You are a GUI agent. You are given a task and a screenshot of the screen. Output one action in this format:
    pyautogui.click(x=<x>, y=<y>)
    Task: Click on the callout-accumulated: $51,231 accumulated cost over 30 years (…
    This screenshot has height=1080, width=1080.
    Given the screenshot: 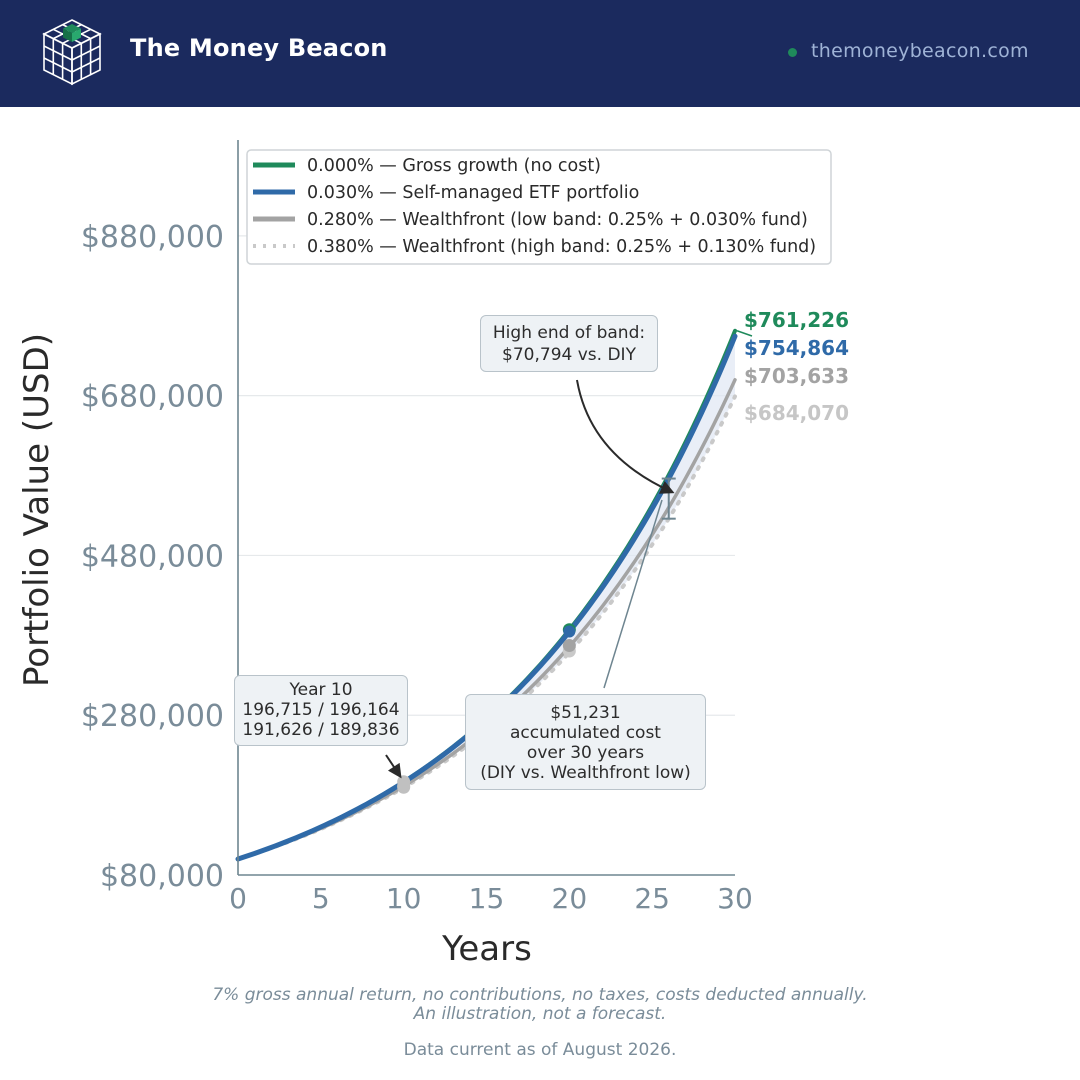 What is the action you would take?
    pyautogui.click(x=585, y=742)
    